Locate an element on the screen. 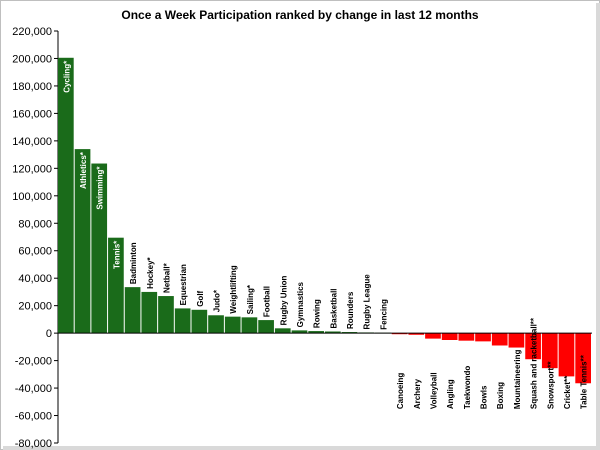 Image resolution: width=600 pixels, height=450 pixels. frame-shadow-bottom is located at coordinates (301, 448).